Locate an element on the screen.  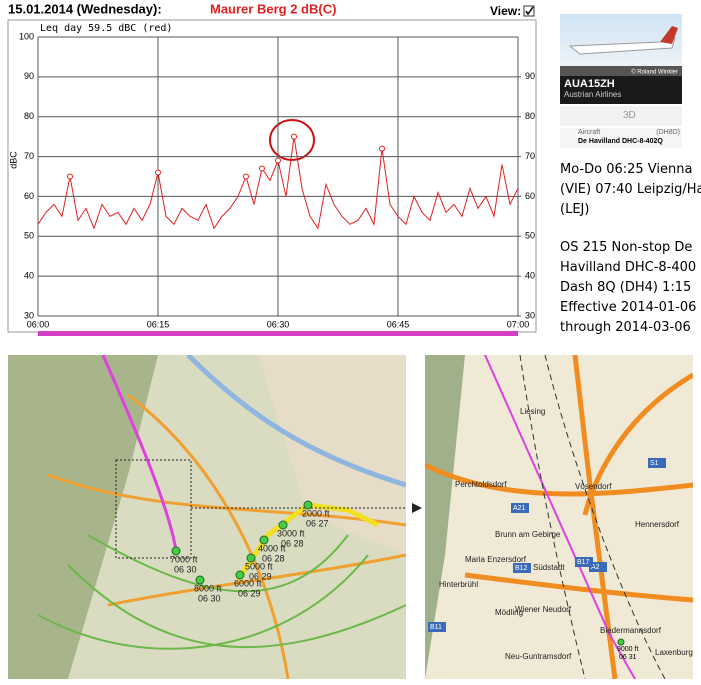
view-checkbox is located at coordinates (529, 11).